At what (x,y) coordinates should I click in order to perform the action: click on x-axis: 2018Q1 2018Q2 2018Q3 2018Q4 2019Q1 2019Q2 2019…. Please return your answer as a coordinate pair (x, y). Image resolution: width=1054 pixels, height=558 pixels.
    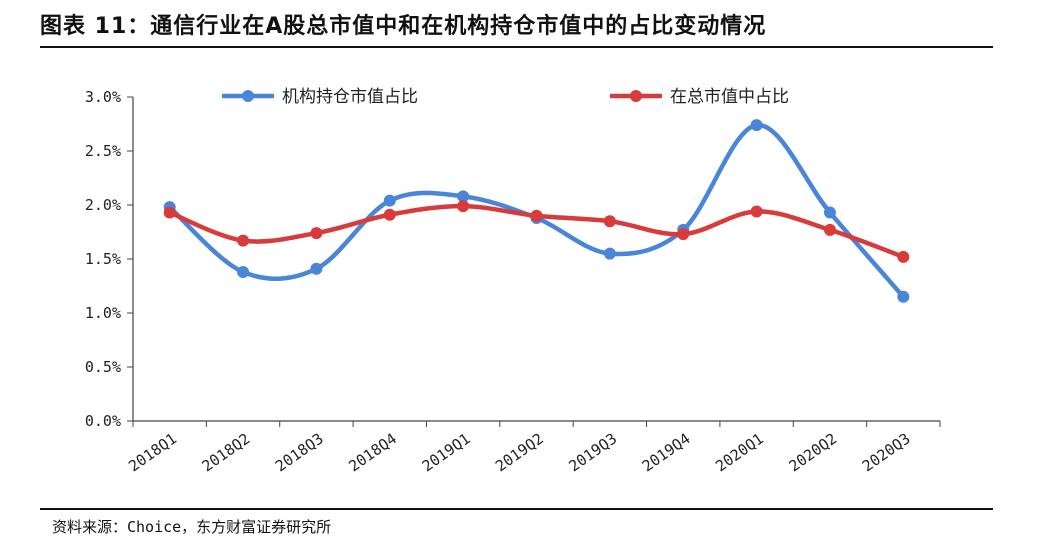
    Looking at the image, I should click on (533, 448).